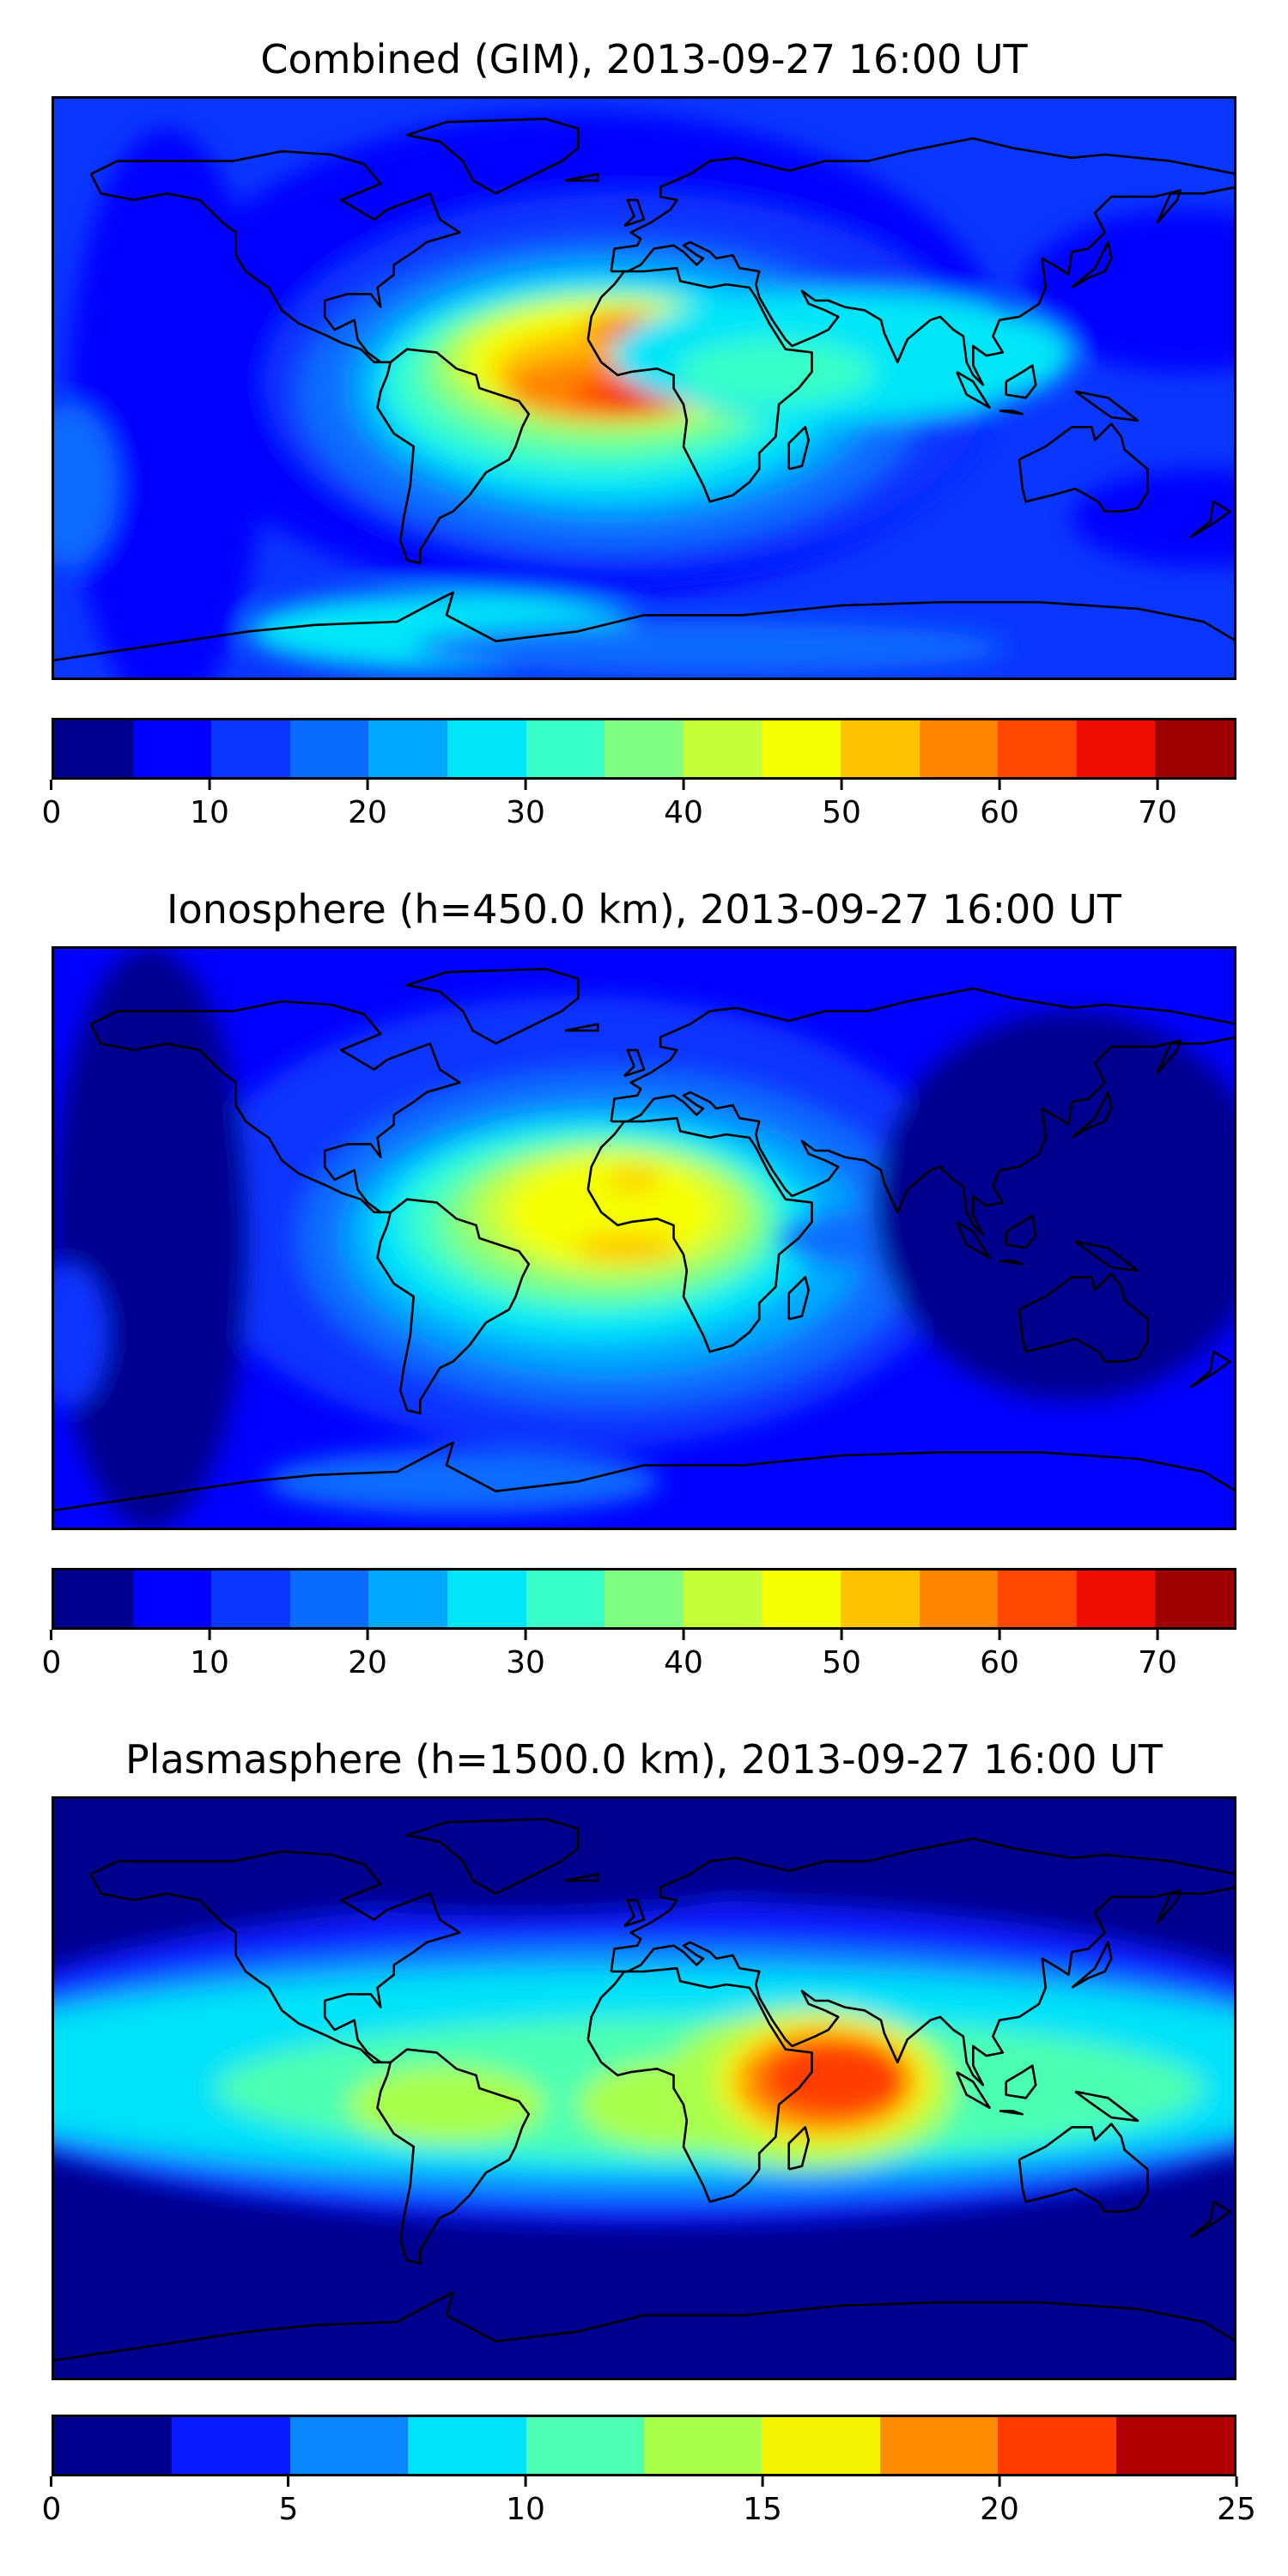 The width and height of the screenshot is (1288, 2576). Describe the element at coordinates (644, 59) in the screenshot. I see `panel-1-title: Combined (GIM), 2013-09-27 16:00 UT` at that location.